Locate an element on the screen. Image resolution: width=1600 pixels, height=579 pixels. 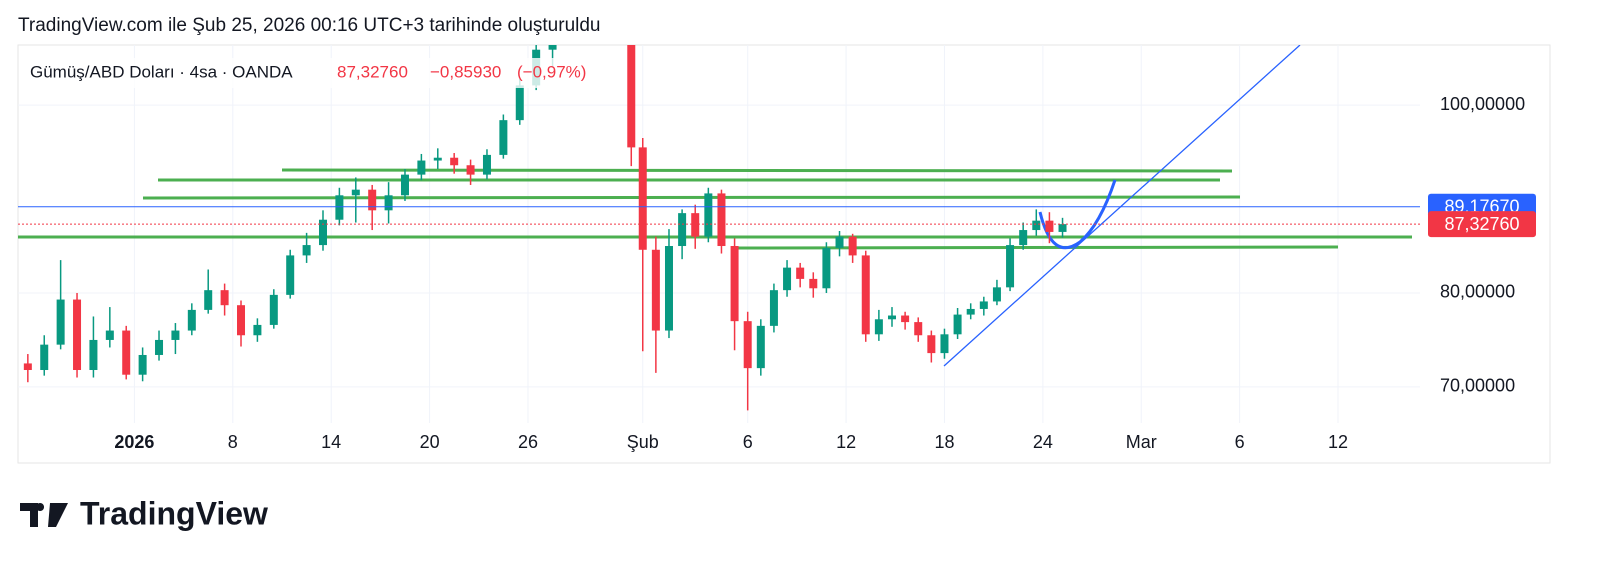
y-tick-label: 70,00000 is located at coordinates (1477, 386).